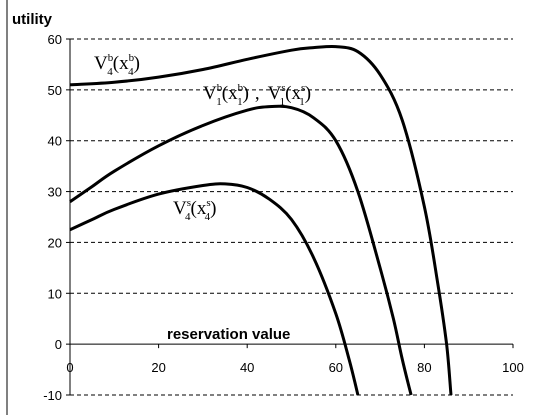 This screenshot has width=544, height=415. I want to click on x-tick-label: 0, so click(69, 367).